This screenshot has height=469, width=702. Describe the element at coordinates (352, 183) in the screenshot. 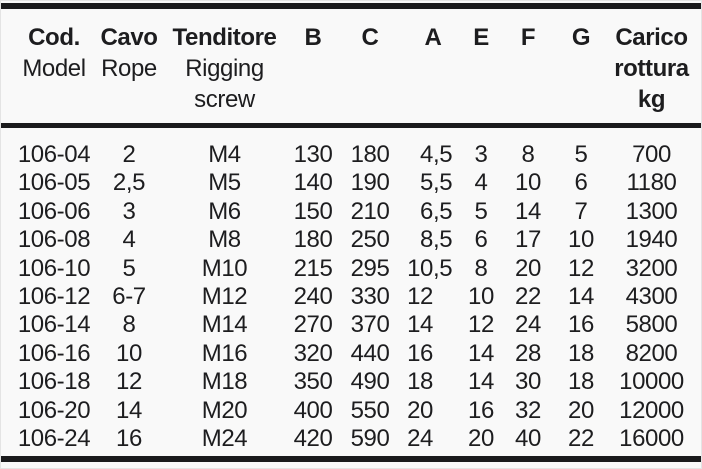

I see `table-row: 106-05 2,5 M5 140 190 5,5 4 10 6 1180` at that location.